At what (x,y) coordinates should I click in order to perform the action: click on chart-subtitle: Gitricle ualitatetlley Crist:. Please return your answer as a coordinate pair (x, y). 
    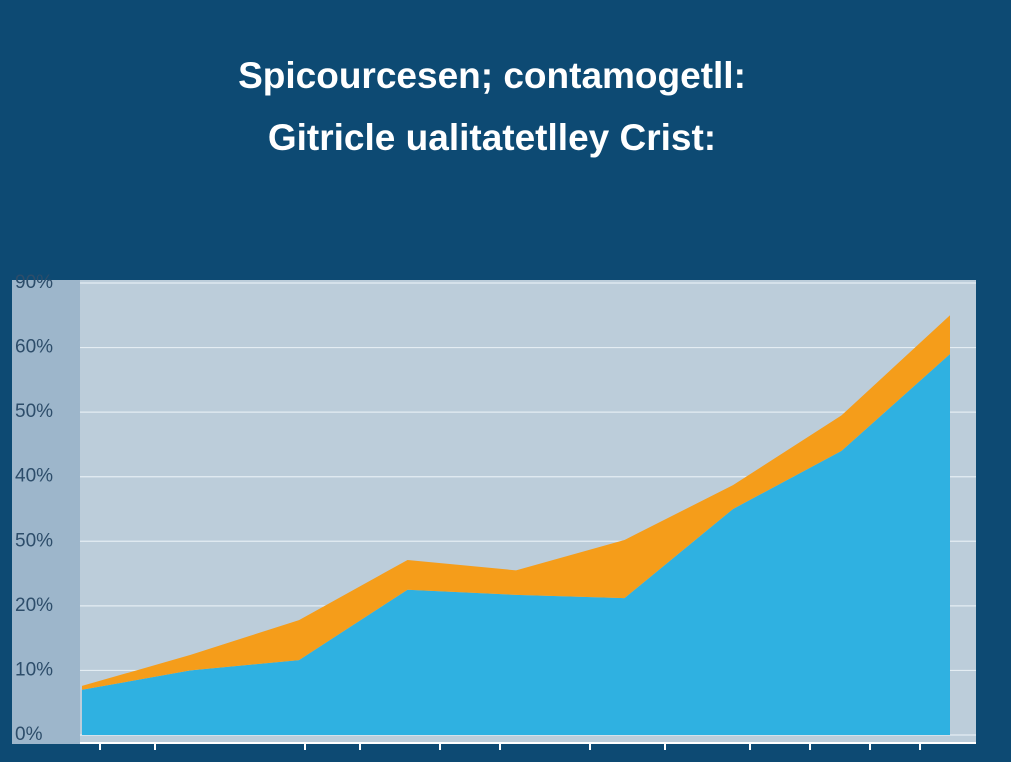
    Looking at the image, I should click on (492, 137).